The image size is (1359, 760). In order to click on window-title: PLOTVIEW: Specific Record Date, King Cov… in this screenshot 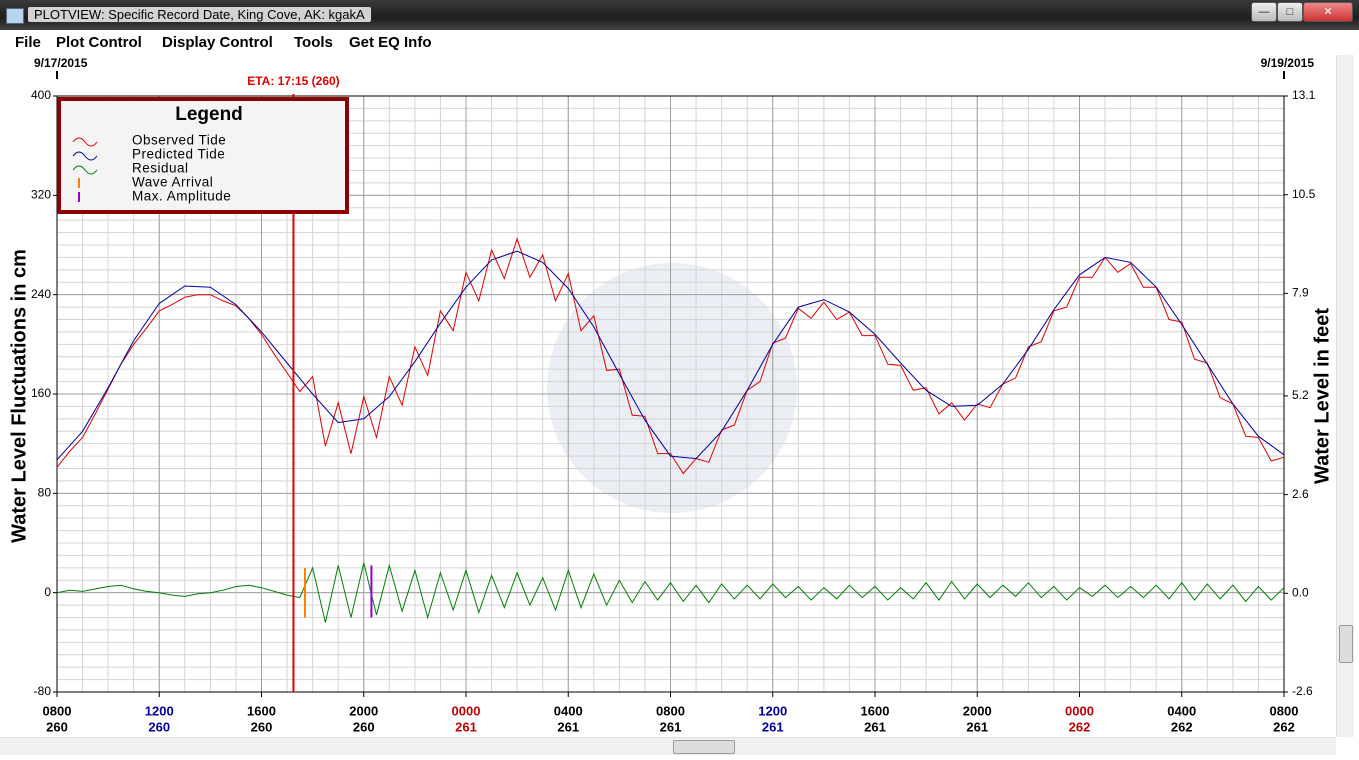, I will do `click(199, 14)`.